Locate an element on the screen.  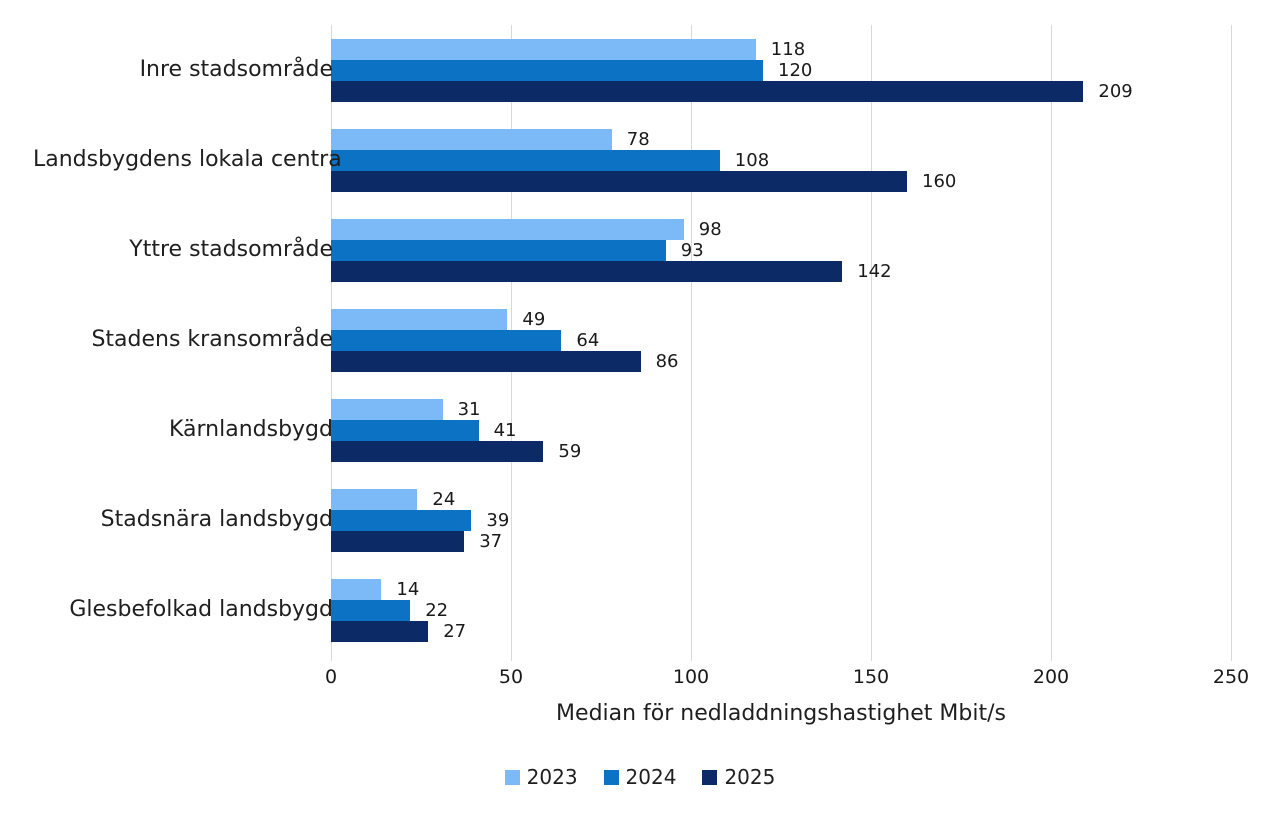
value-label: 27 is located at coordinates (455, 631).